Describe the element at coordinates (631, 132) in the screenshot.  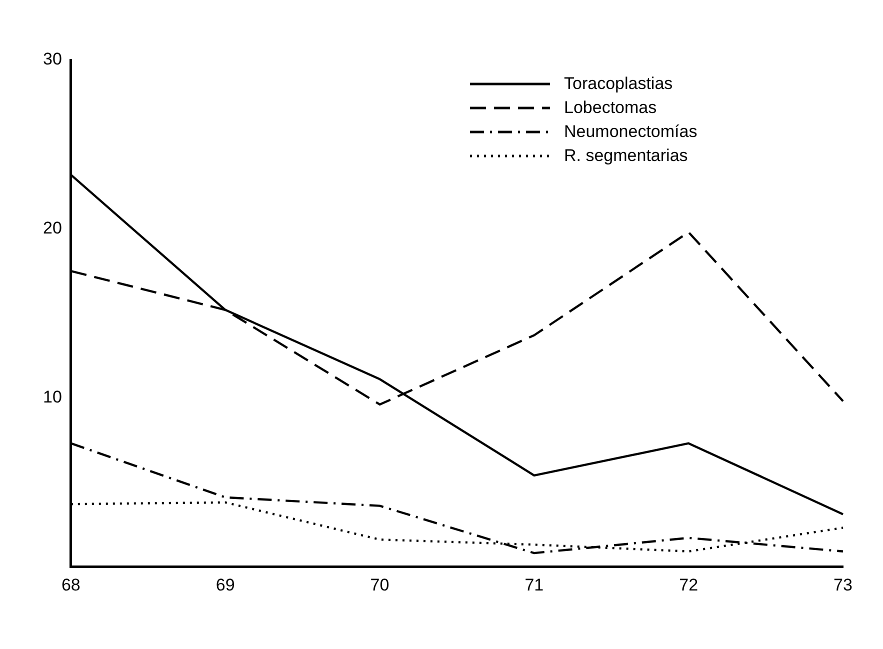
I see `legend-label: Neumonectomías` at that location.